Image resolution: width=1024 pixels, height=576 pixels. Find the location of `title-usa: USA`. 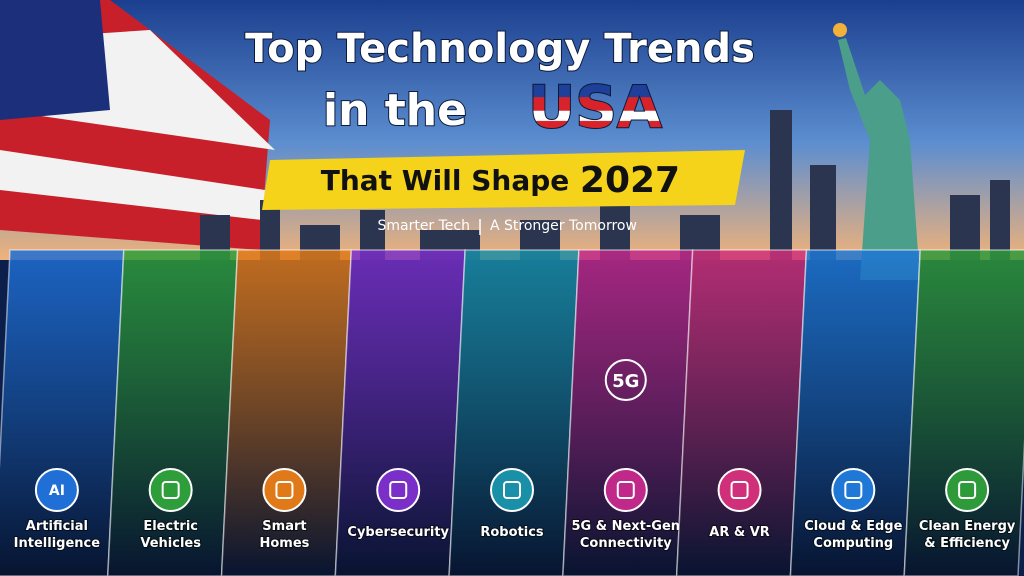

title-usa: USA is located at coordinates (595, 107).